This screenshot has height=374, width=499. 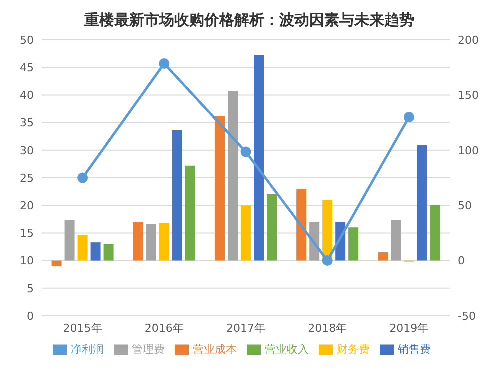 What do you see at coordinates (250, 20) in the screenshot?
I see `chart-title: 重楼最新市场收购价格解析：波动因素与未来趋势` at bounding box center [250, 20].